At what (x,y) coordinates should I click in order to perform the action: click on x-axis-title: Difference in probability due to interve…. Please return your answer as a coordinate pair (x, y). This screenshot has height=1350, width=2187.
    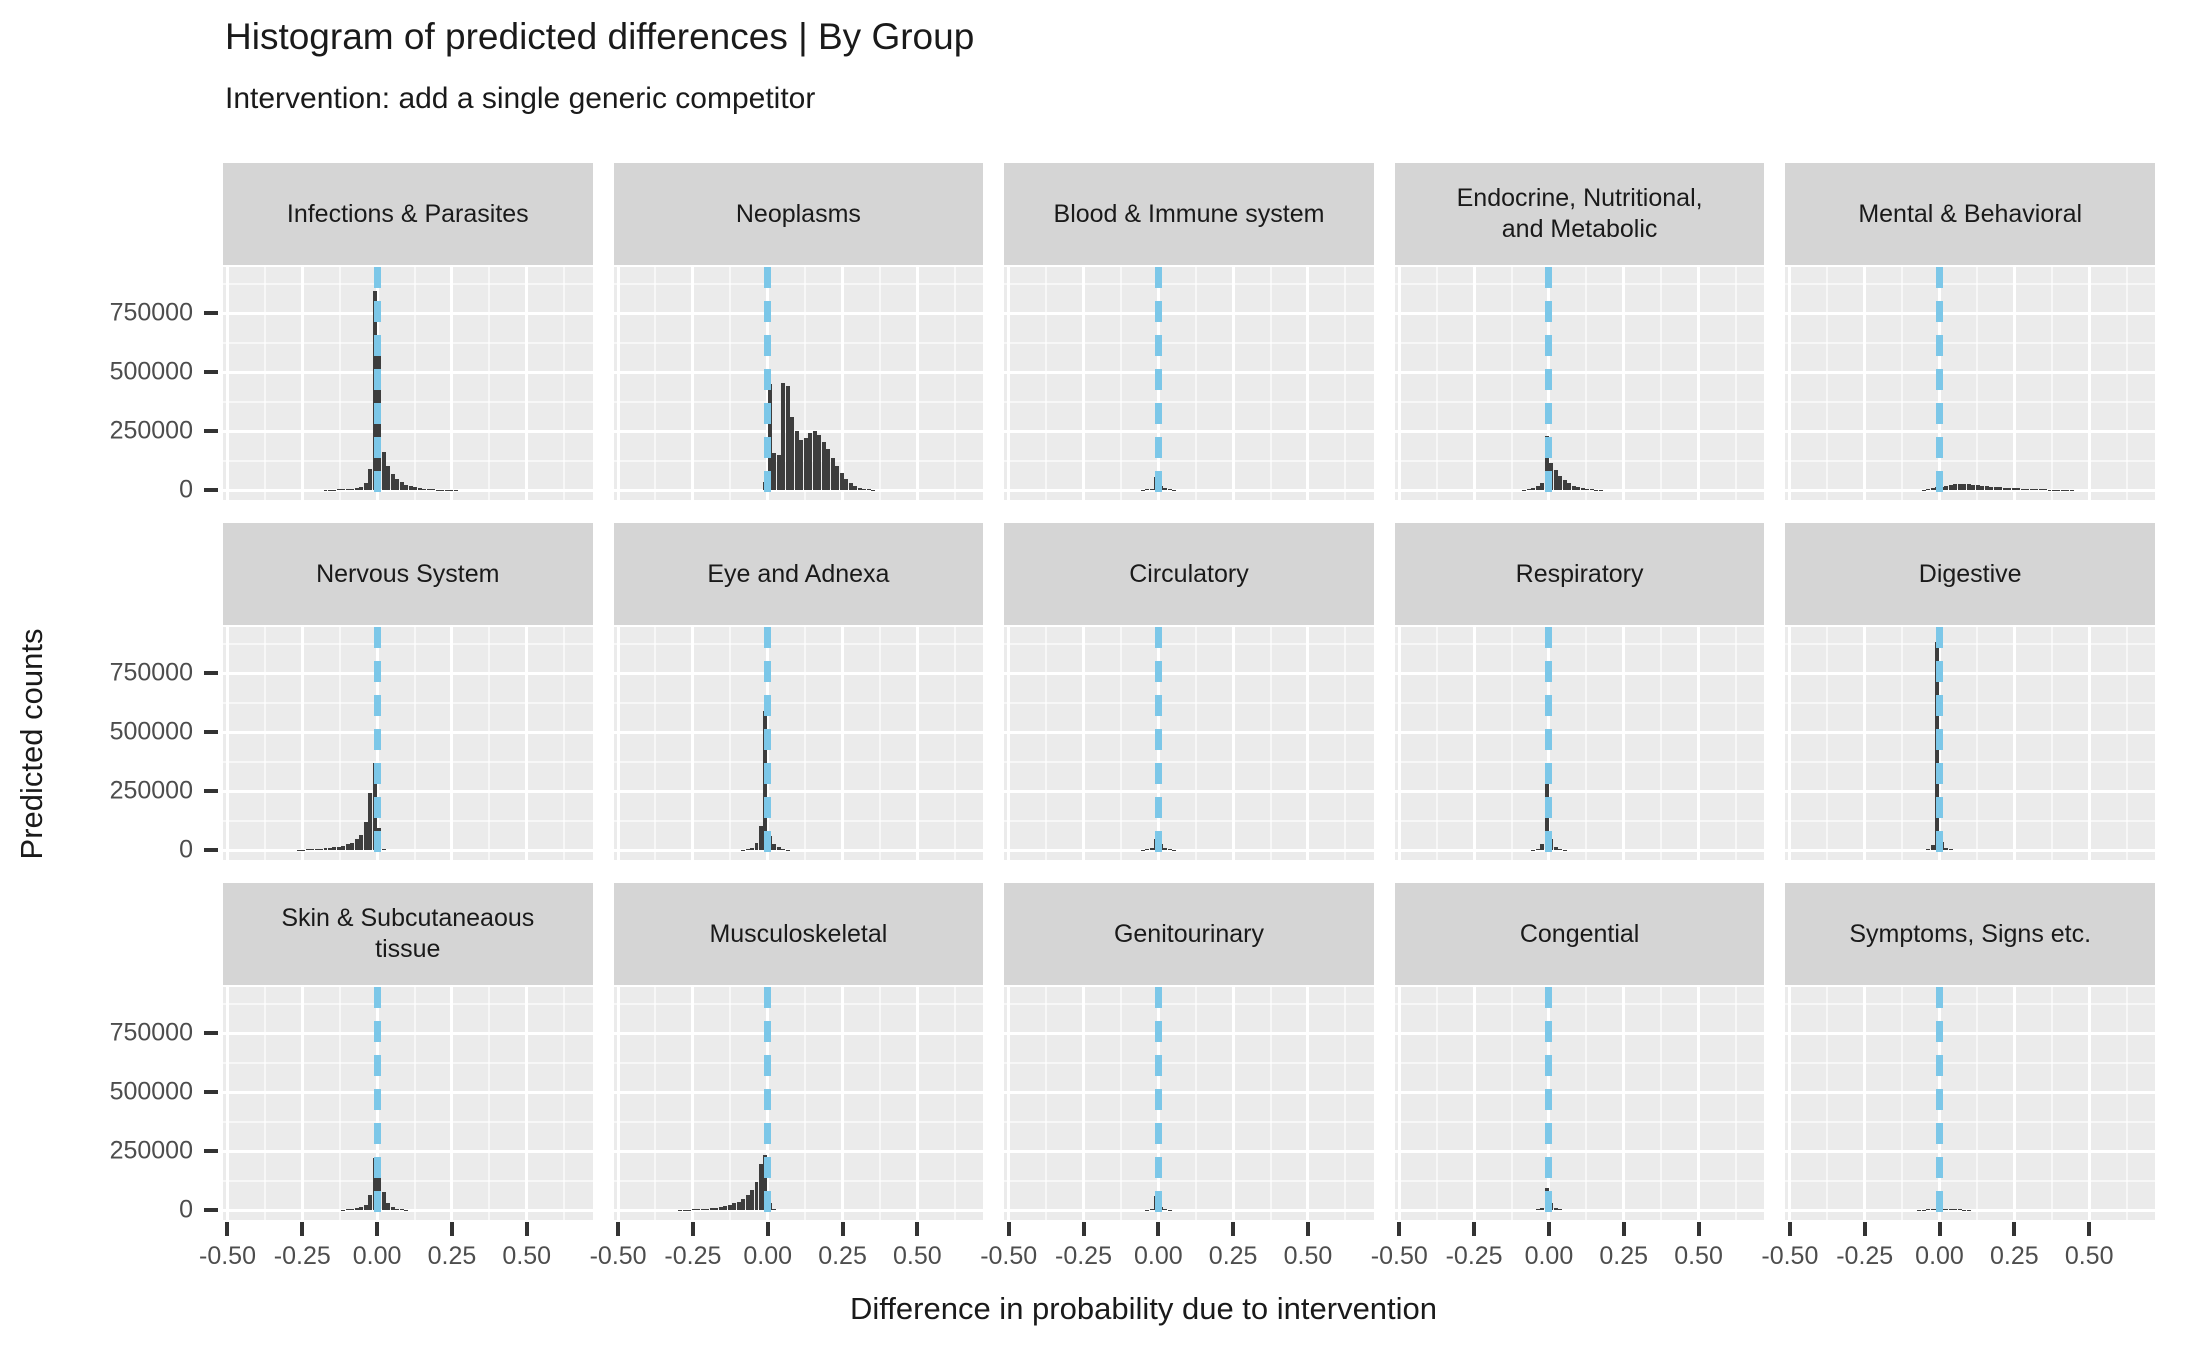
    Looking at the image, I should click on (1143, 1308).